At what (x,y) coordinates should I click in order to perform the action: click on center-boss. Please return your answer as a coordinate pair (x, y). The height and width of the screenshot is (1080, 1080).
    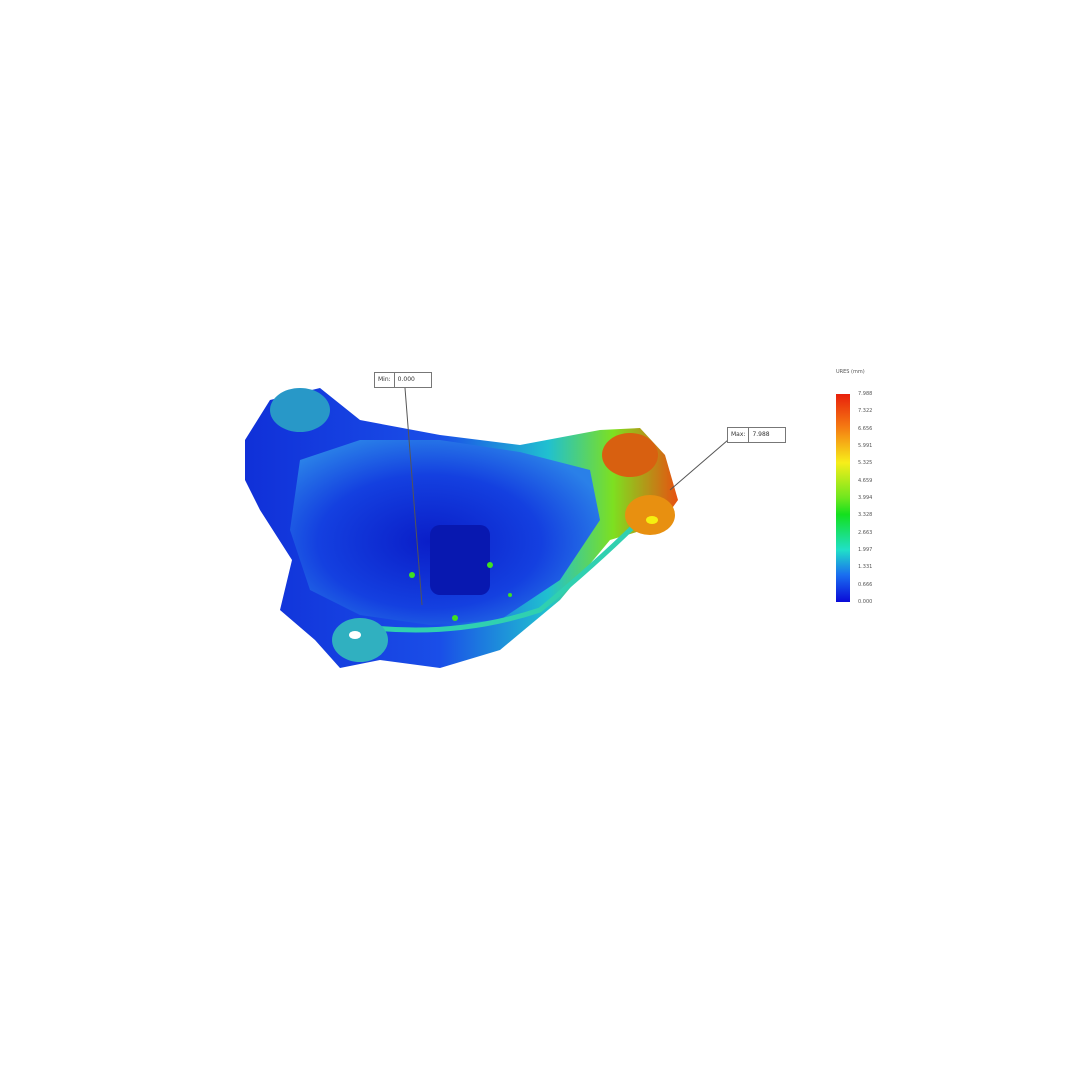
    Looking at the image, I should click on (460, 560).